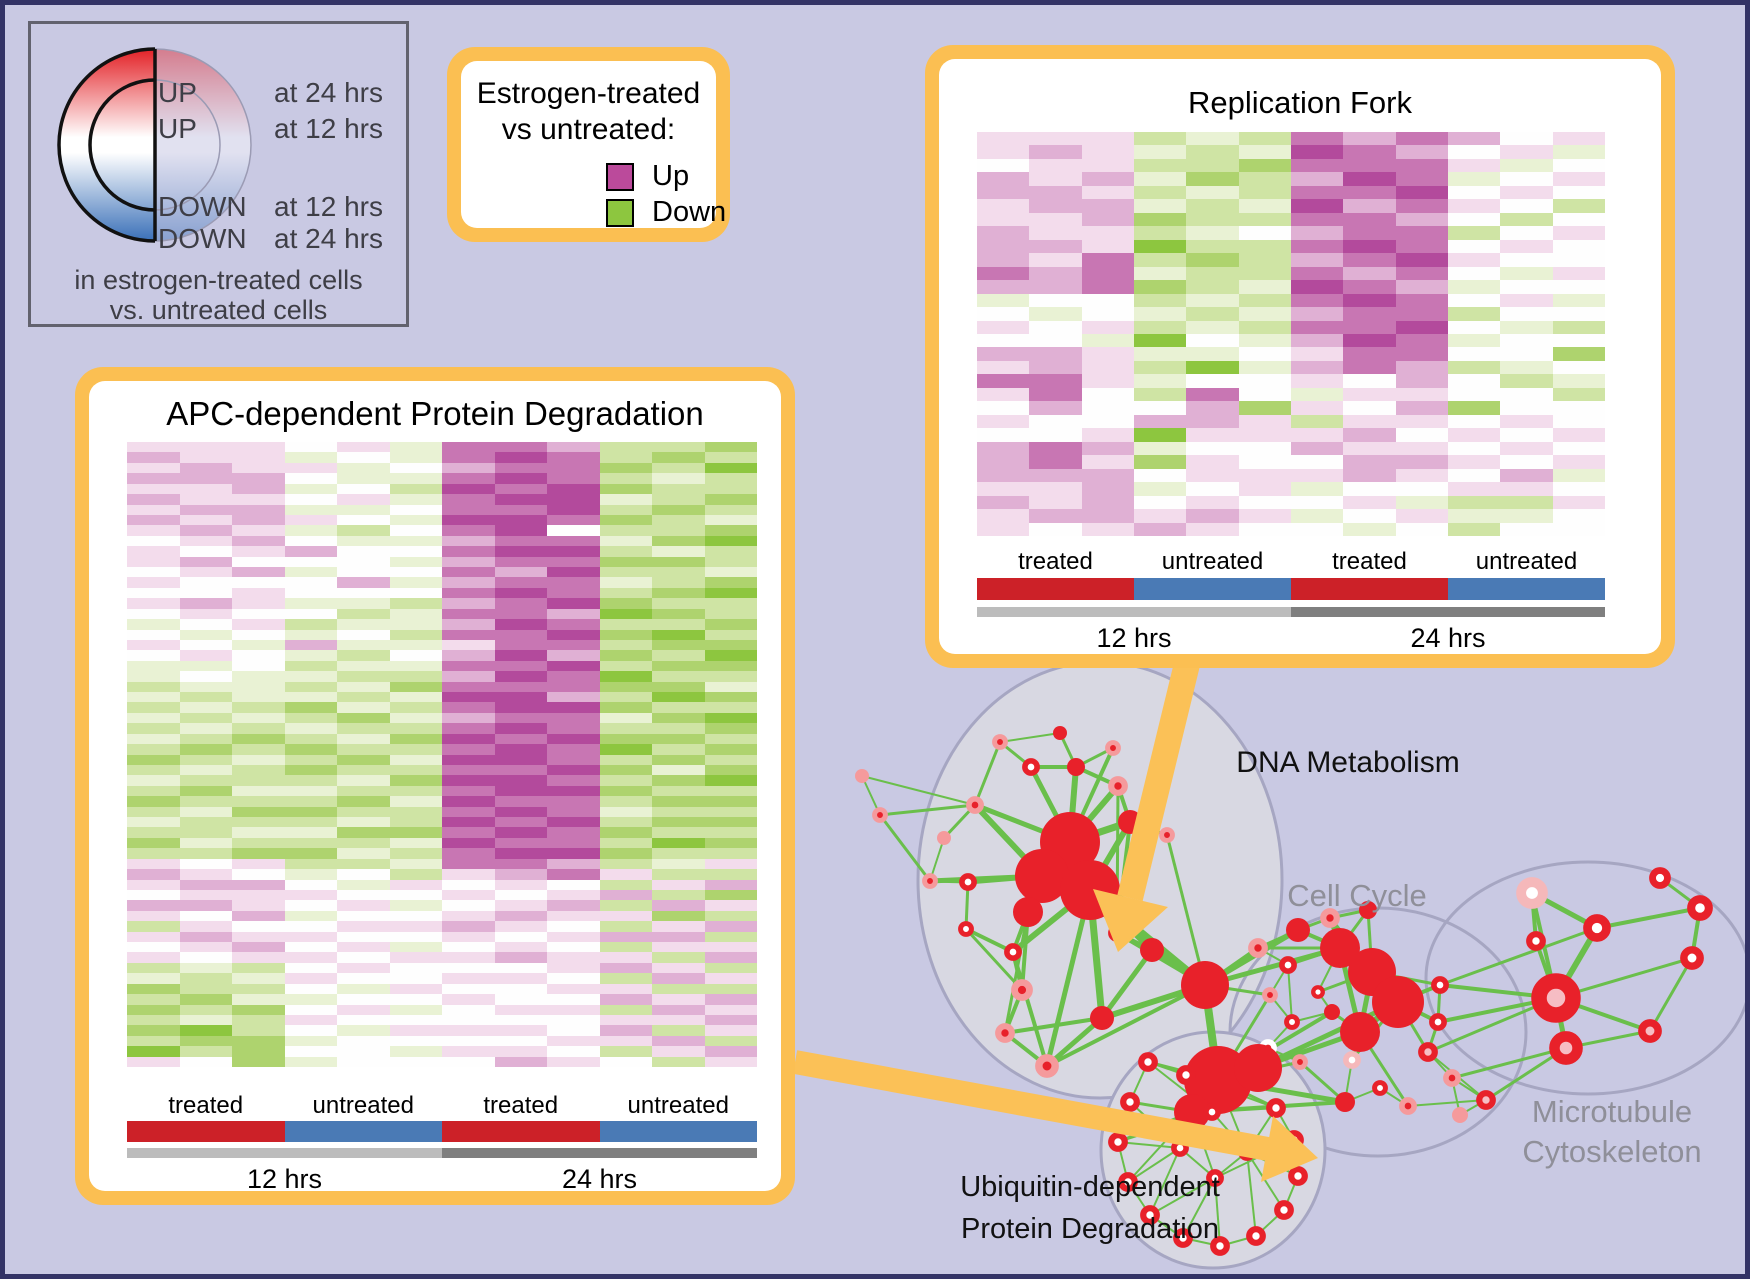  Describe the element at coordinates (588, 144) in the screenshot. I see `legend-inner` at that location.